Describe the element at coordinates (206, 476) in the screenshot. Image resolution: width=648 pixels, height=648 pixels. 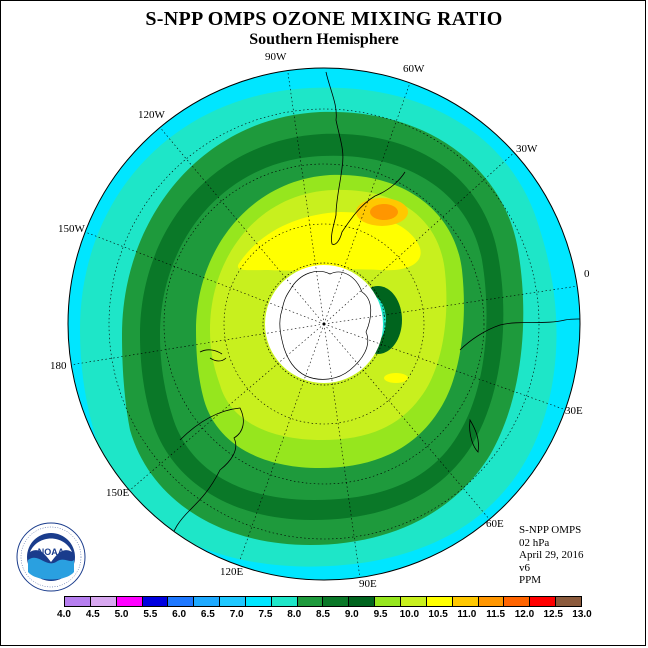
I see `australia-coast` at that location.